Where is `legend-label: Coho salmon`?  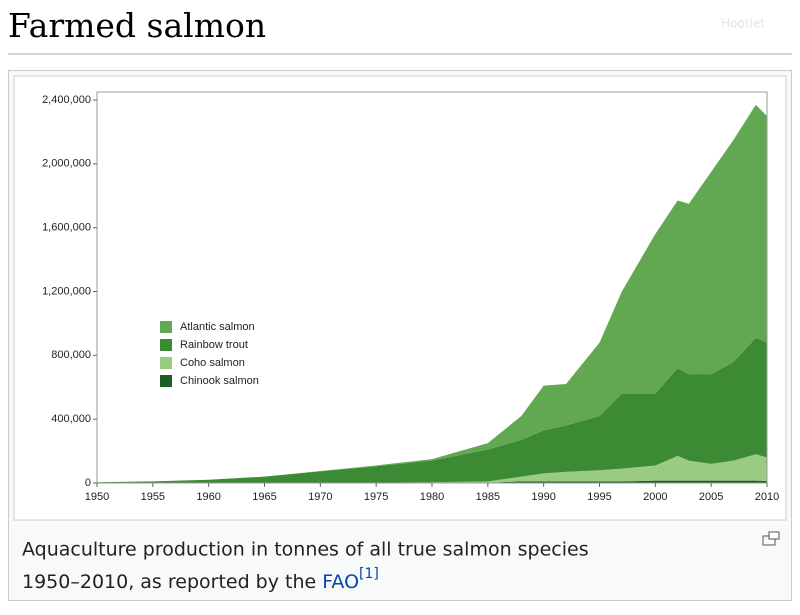 legend-label: Coho salmon is located at coordinates (212, 363).